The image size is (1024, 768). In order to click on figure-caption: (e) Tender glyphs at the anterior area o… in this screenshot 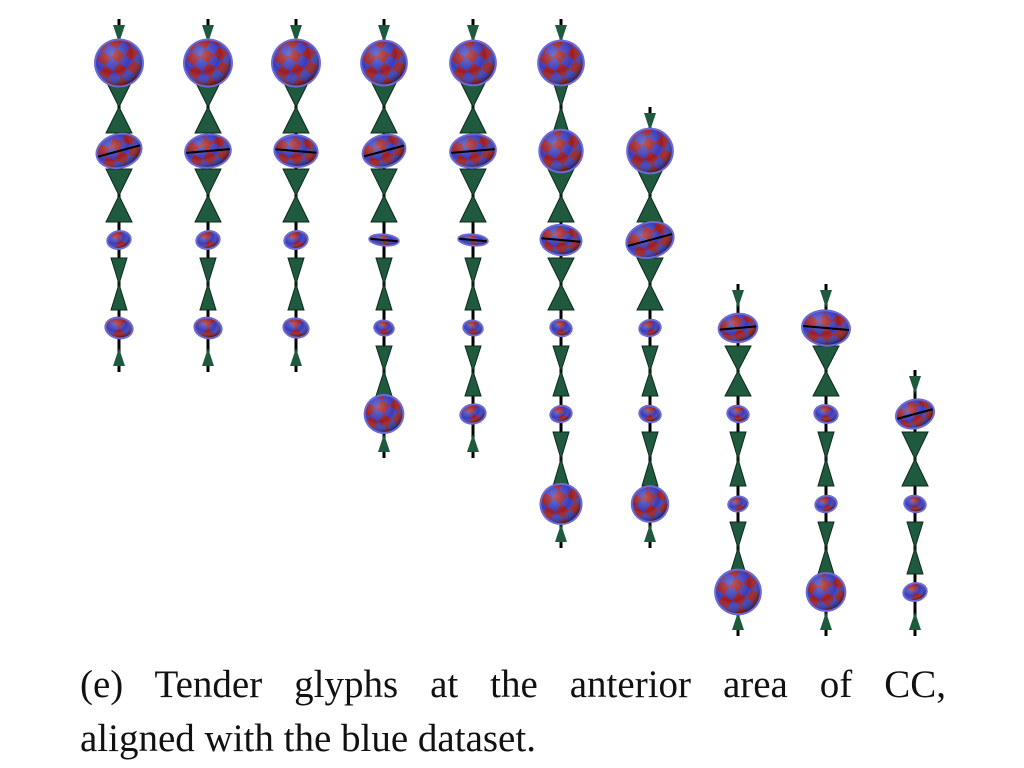, I will do `click(513, 712)`.